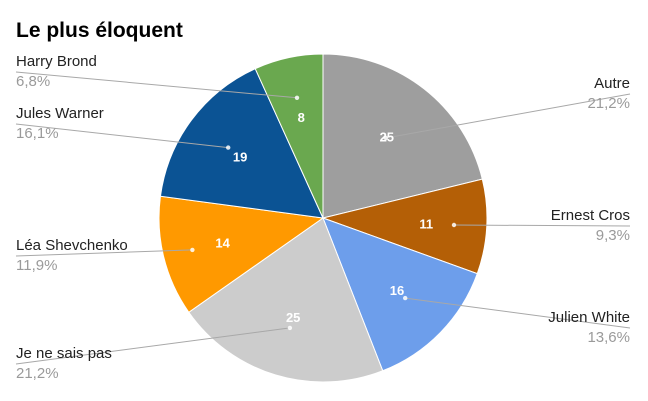 Image resolution: width=648 pixels, height=401 pixels. What do you see at coordinates (192, 250) in the screenshot?
I see `leader-dot-lea-shevchenko` at bounding box center [192, 250].